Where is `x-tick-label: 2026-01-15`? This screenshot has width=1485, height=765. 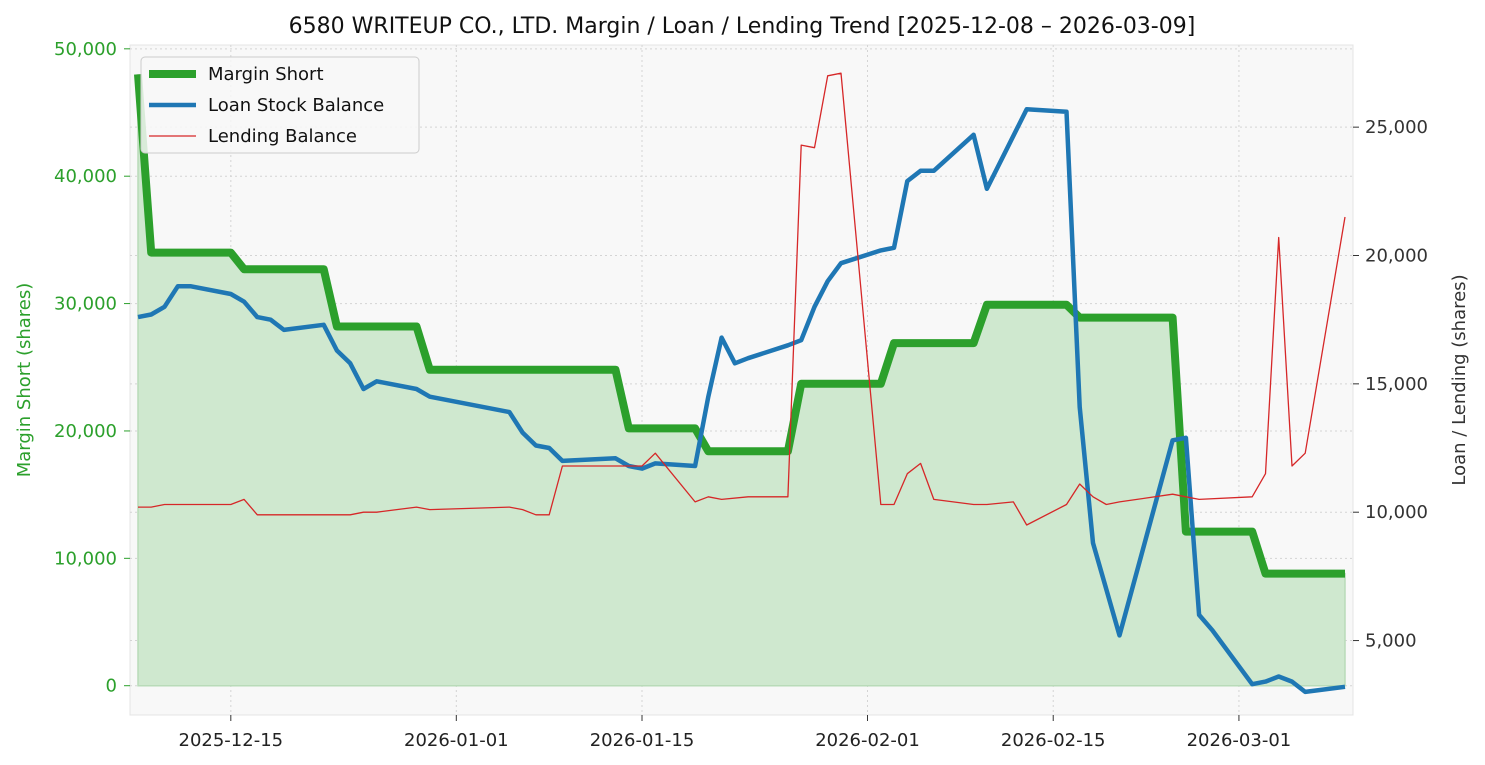 x-tick-label: 2026-01-15 is located at coordinates (642, 740).